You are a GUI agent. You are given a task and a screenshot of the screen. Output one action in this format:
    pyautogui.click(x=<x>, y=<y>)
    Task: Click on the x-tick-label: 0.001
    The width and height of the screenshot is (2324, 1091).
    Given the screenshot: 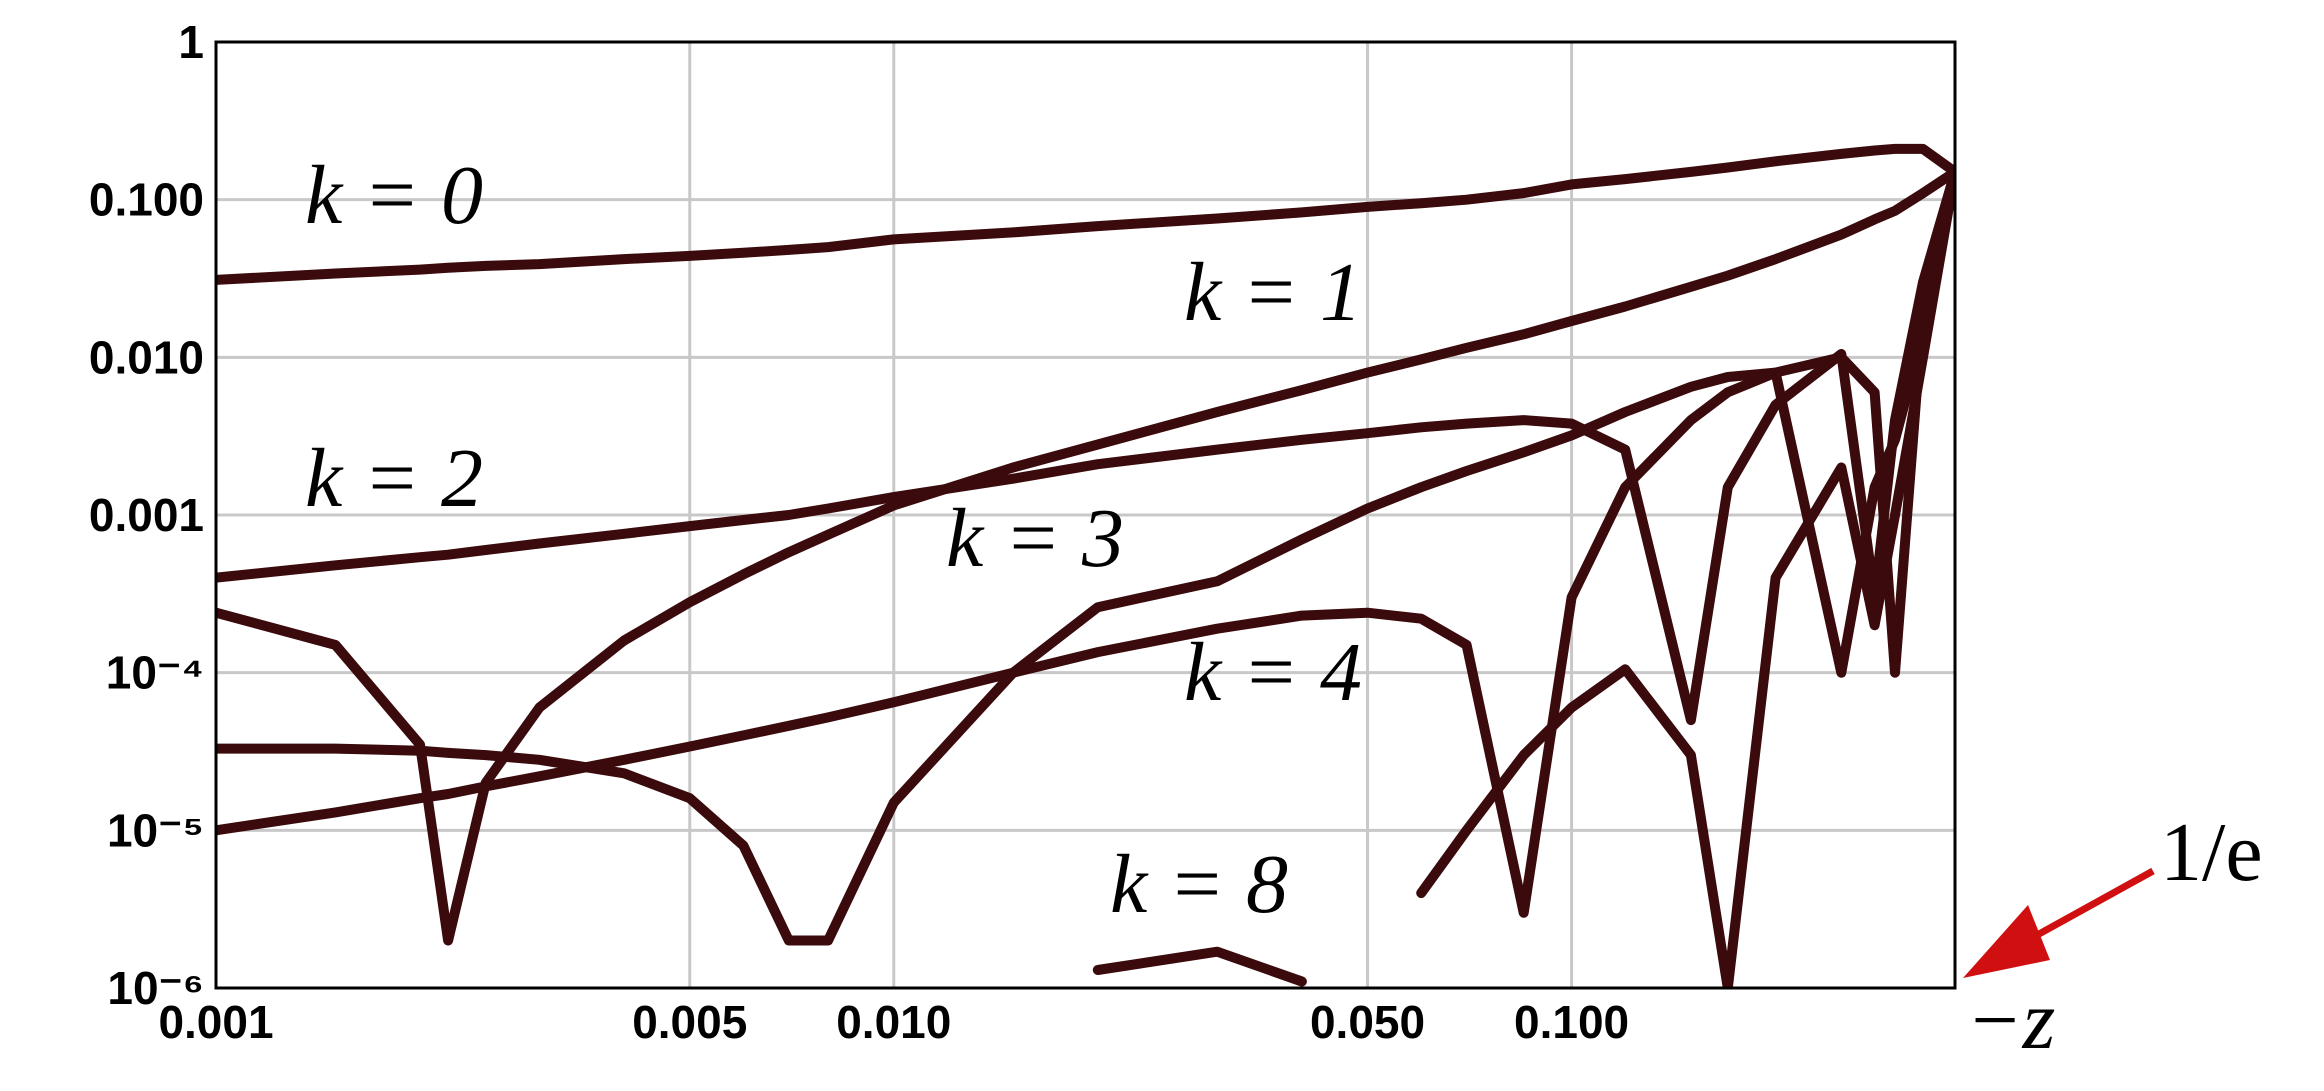 What is the action you would take?
    pyautogui.click(x=215, y=1022)
    